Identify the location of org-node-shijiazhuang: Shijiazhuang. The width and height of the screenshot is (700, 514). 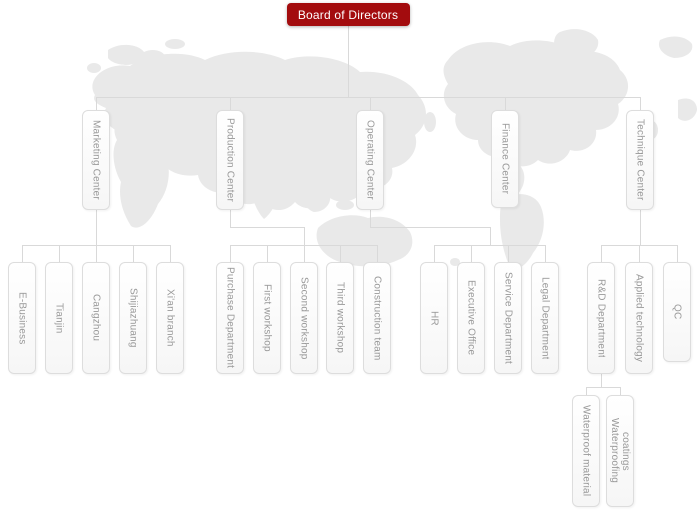
(133, 318).